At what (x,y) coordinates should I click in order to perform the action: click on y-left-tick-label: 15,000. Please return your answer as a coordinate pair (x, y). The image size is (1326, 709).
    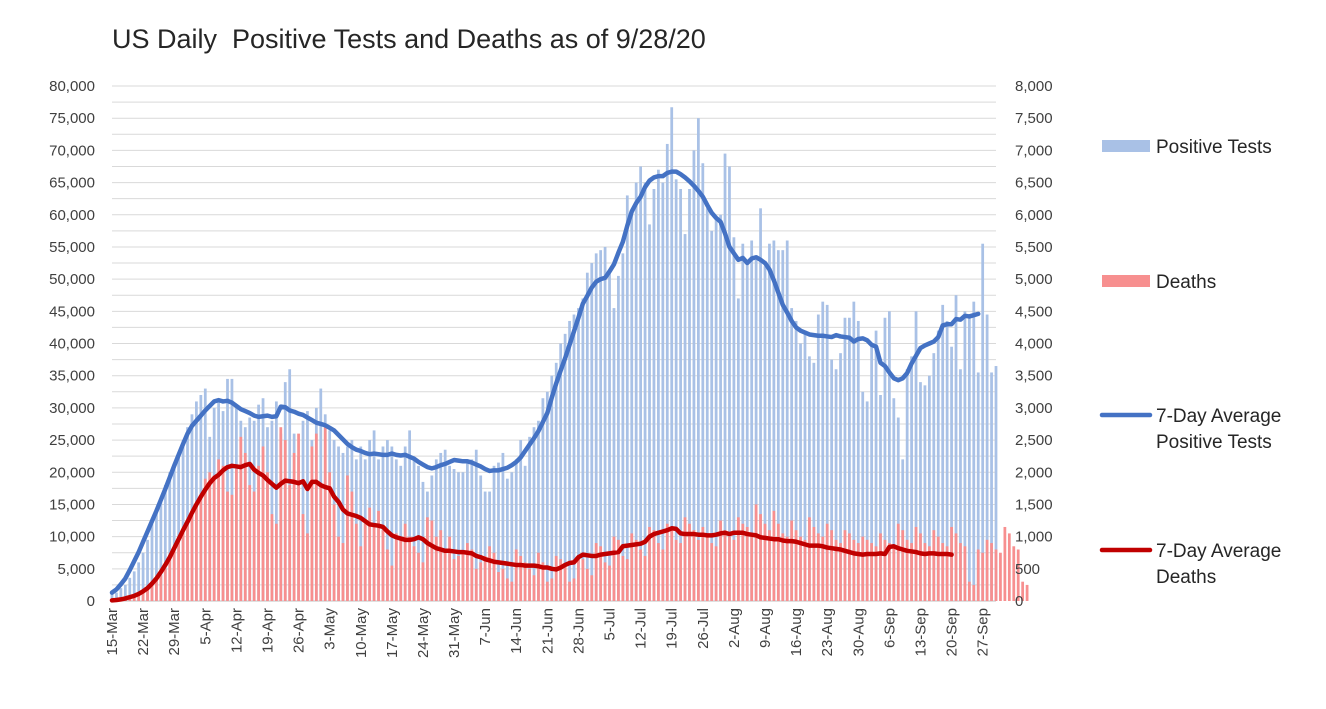
    Looking at the image, I should click on (72, 504).